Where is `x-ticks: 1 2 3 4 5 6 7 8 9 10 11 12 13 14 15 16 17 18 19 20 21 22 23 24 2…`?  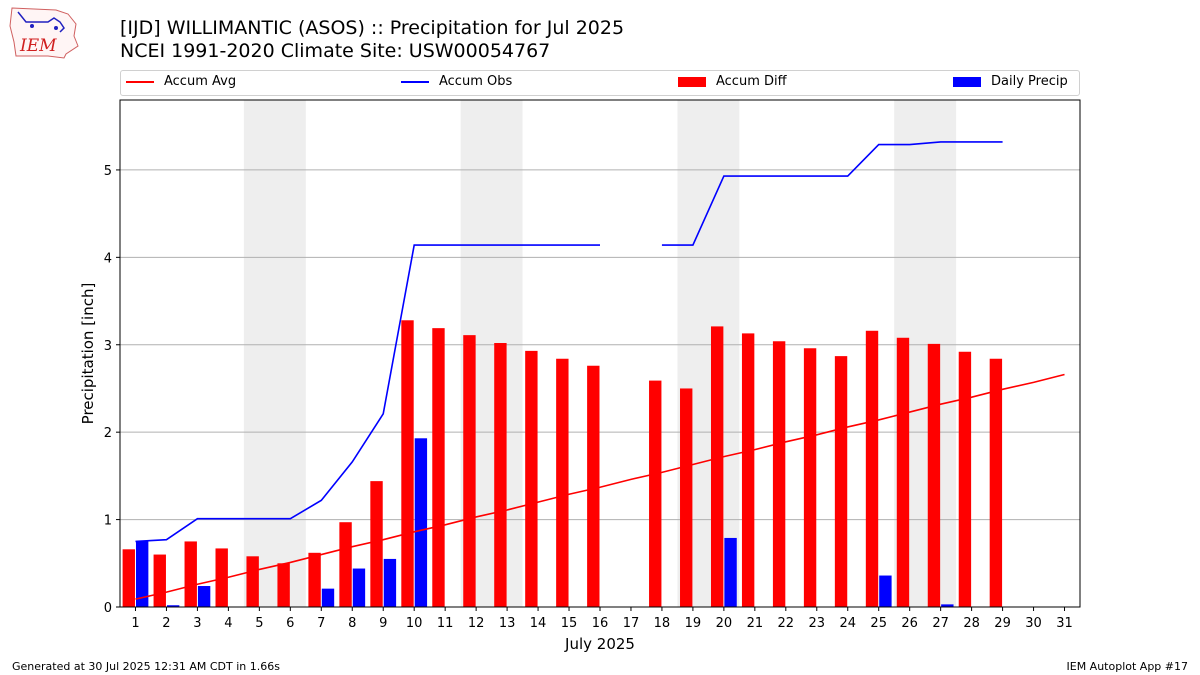
x-ticks: 1 2 3 4 5 6 7 8 9 10 11 12 13 14 15 16 17 18 19 20 21 22 23 24 2… is located at coordinates (602, 619).